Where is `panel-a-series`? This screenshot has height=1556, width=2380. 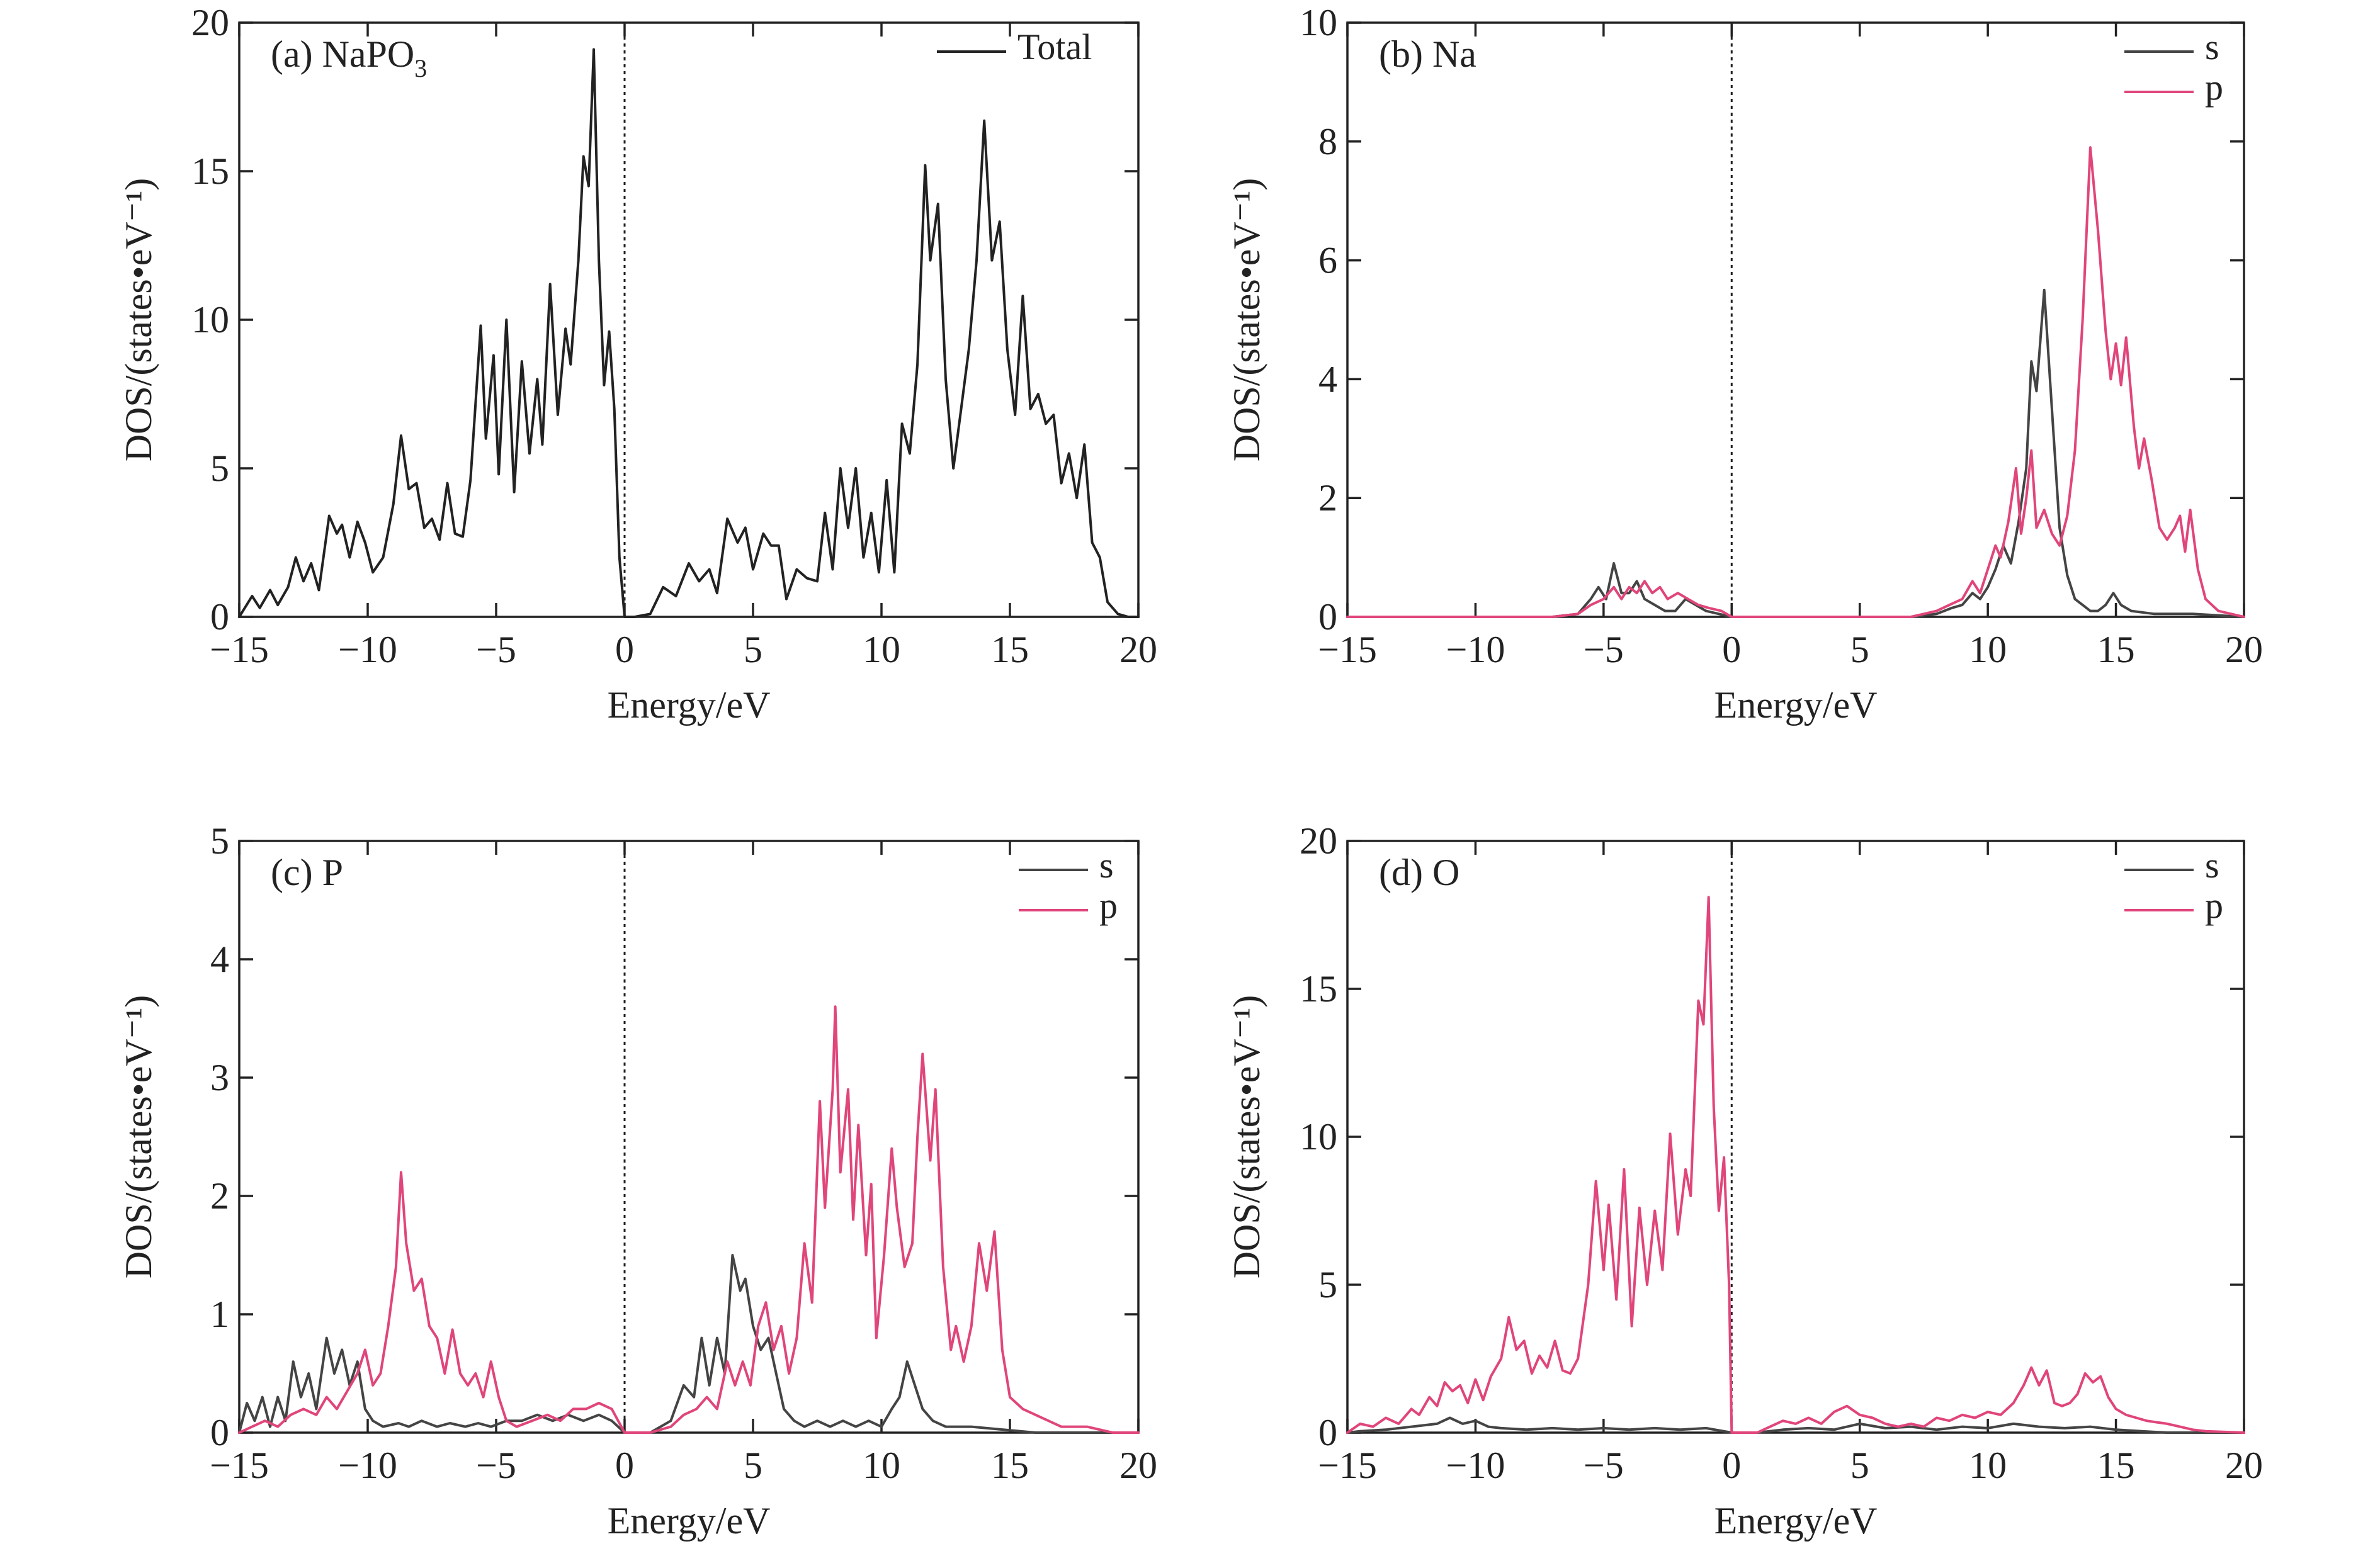
panel-a-series is located at coordinates (689, 333).